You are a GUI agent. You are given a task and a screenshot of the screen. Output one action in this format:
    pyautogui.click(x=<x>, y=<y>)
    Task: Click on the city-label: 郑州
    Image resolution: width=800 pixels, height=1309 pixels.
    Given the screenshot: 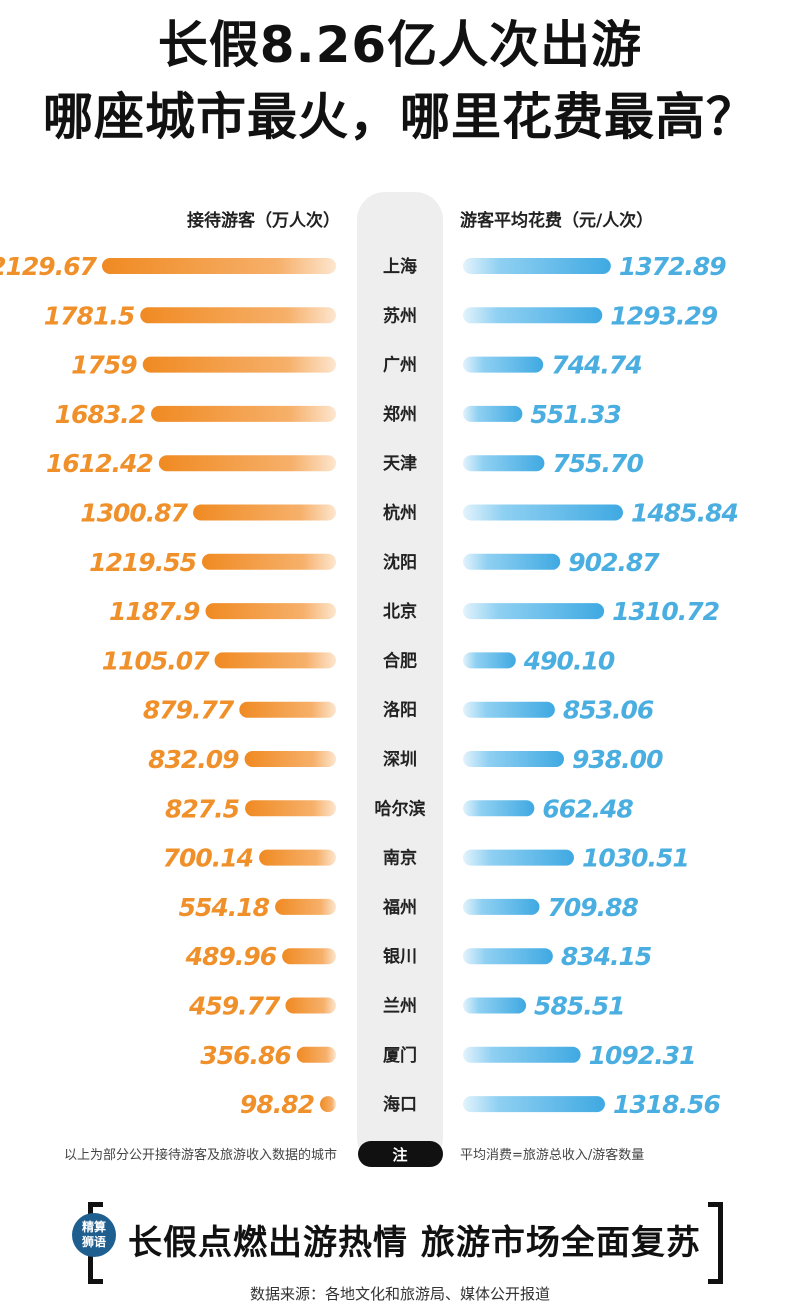 What is the action you would take?
    pyautogui.click(x=400, y=414)
    